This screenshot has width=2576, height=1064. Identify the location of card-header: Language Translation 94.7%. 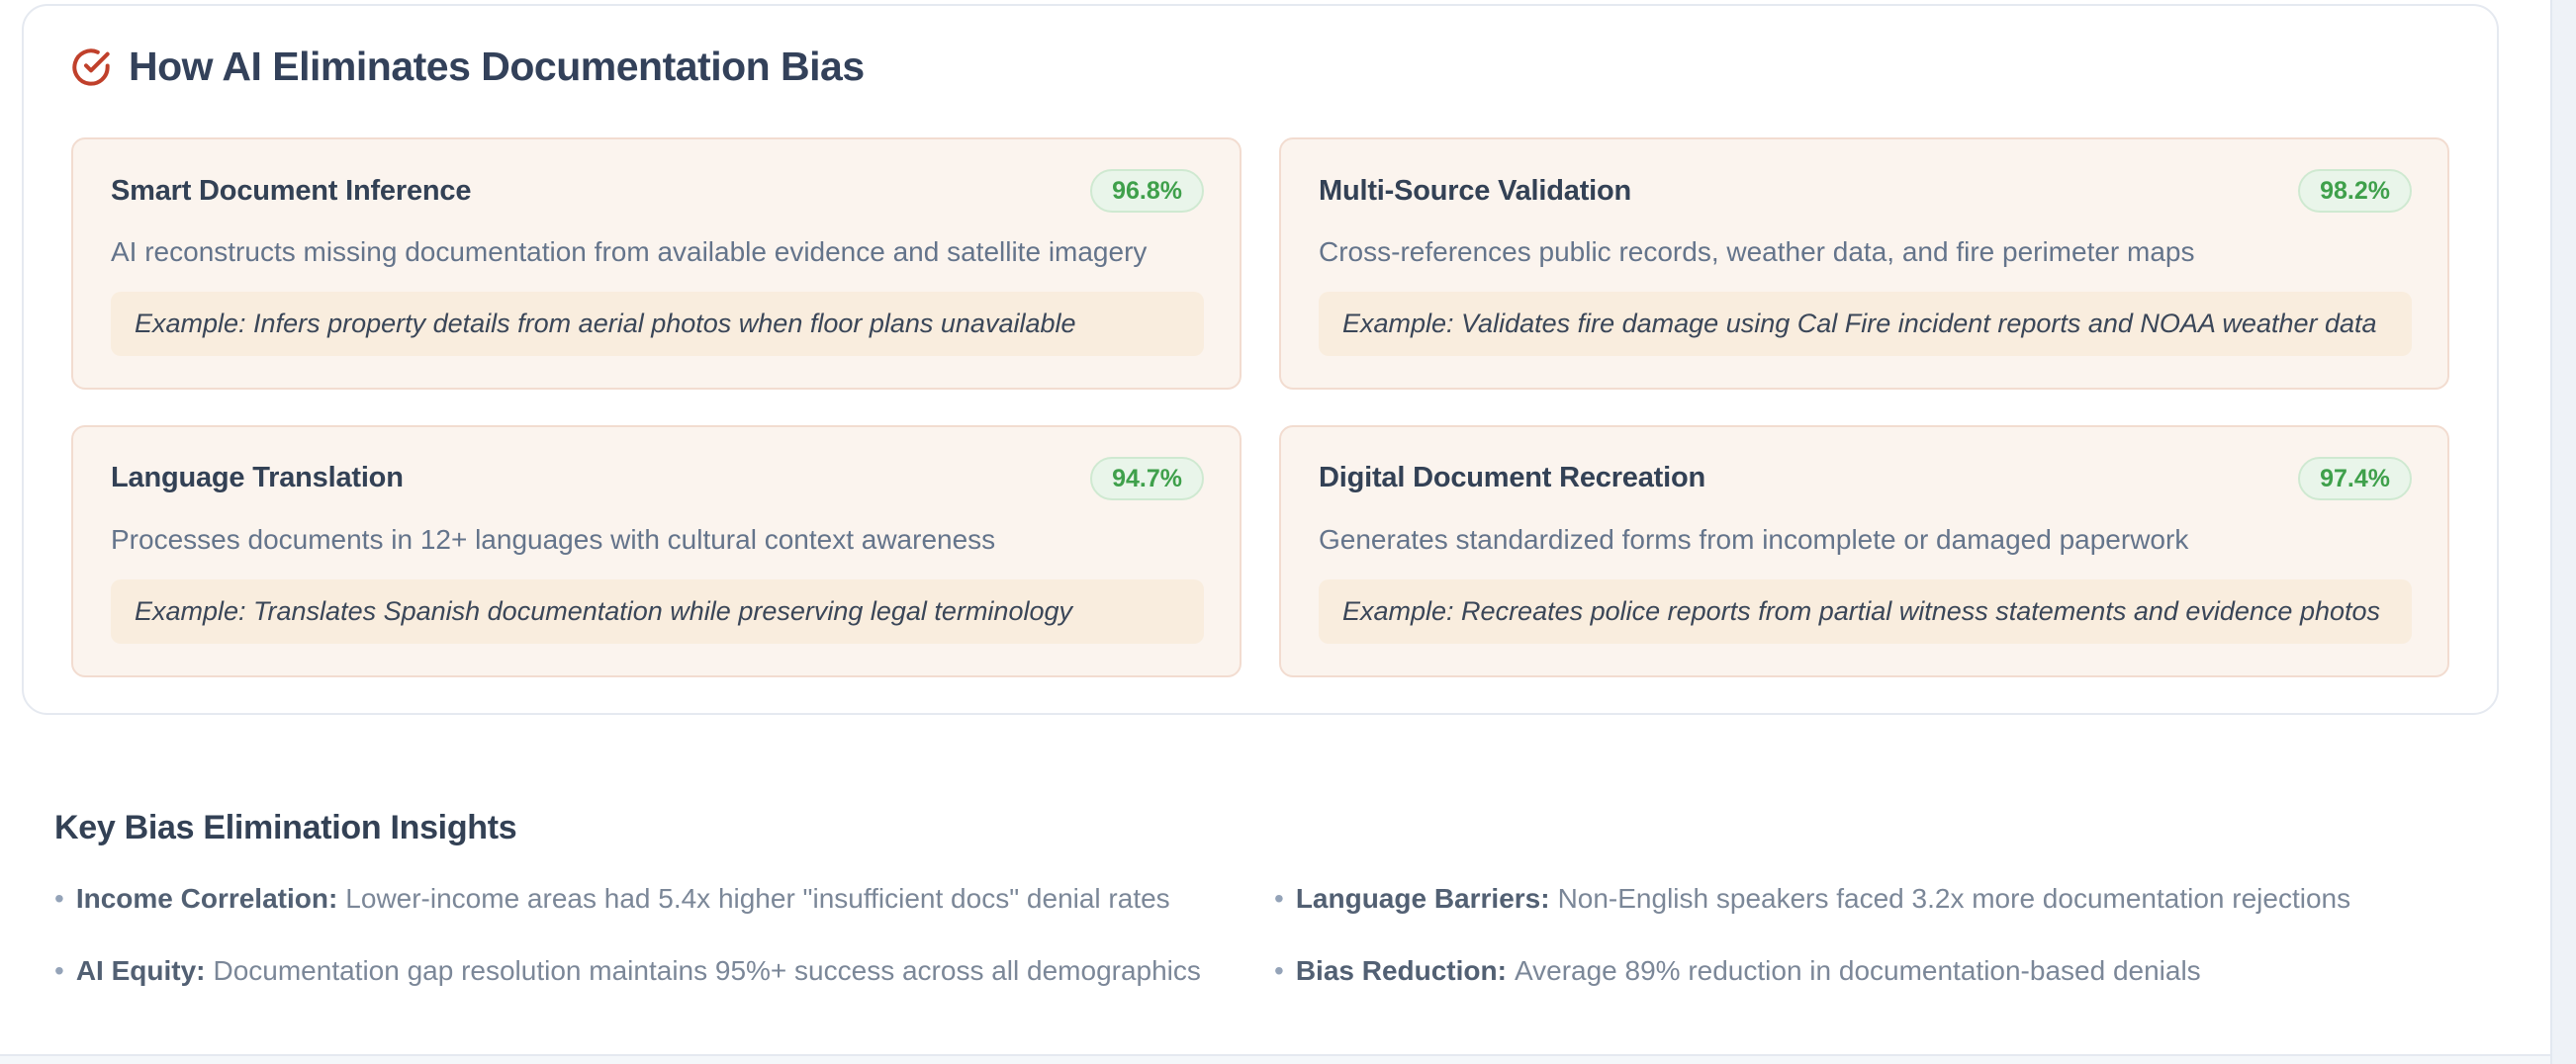
(658, 478).